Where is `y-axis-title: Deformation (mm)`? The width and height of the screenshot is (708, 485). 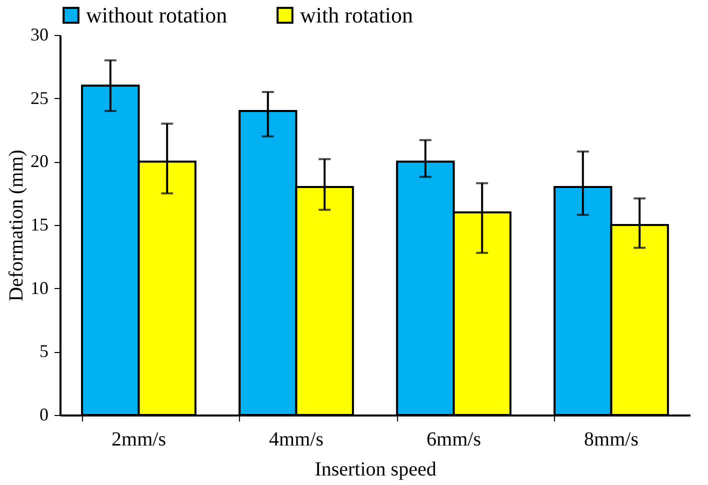 y-axis-title: Deformation (mm) is located at coordinates (17, 226).